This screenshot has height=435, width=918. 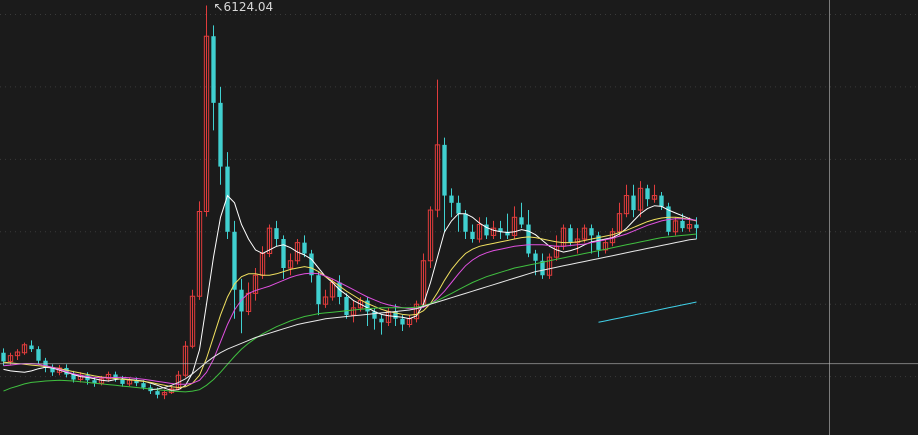 I want to click on peak-high-label: ↖6124.04, so click(x=244, y=7).